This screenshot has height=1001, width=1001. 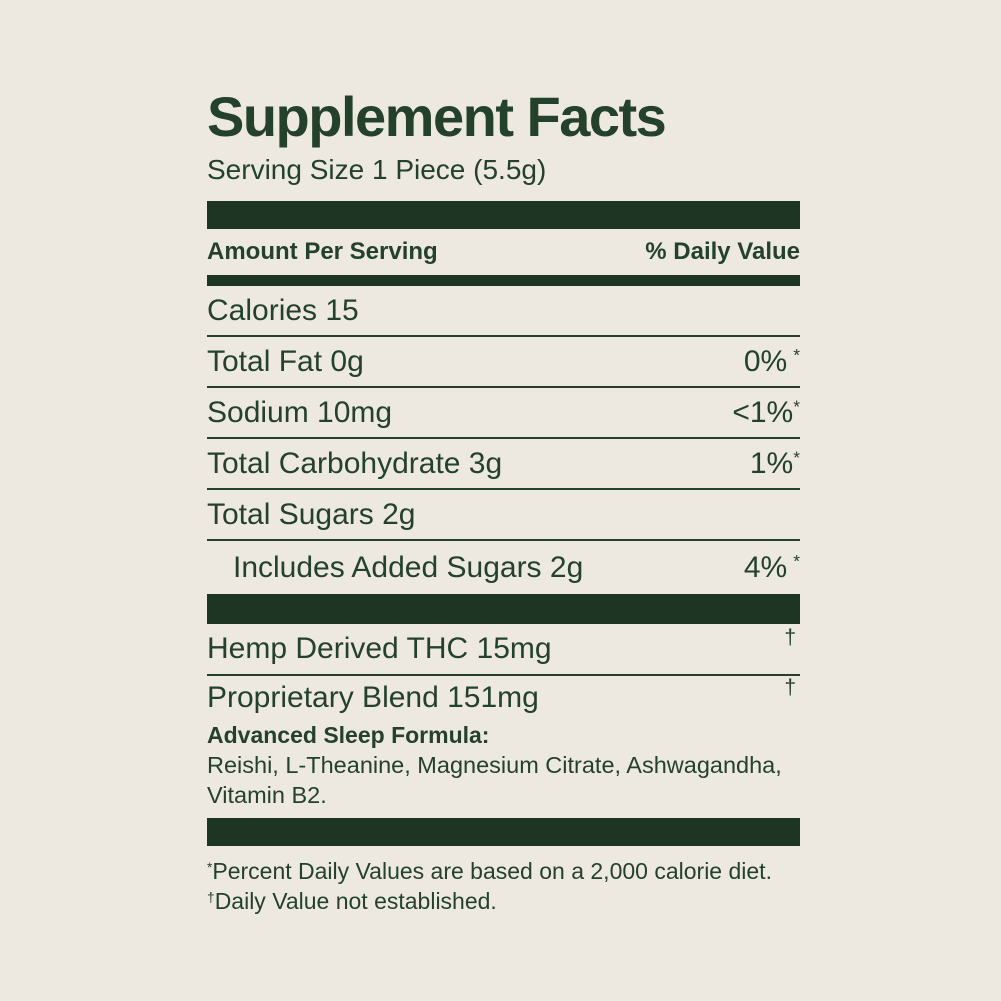 I want to click on nutrient-name: Total Carbohydrate 3g, so click(x=355, y=463).